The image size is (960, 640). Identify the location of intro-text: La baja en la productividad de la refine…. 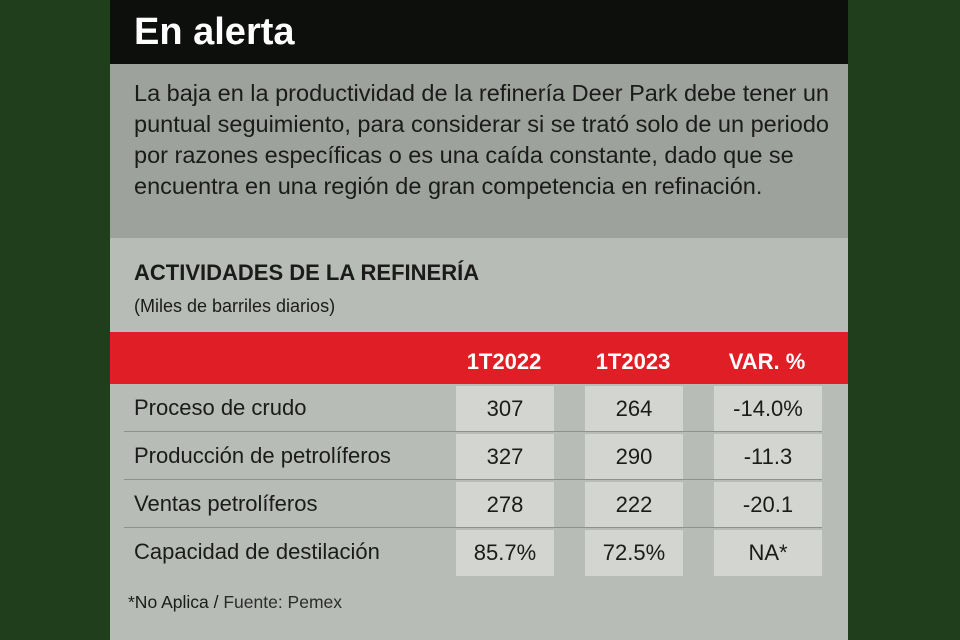
(482, 139).